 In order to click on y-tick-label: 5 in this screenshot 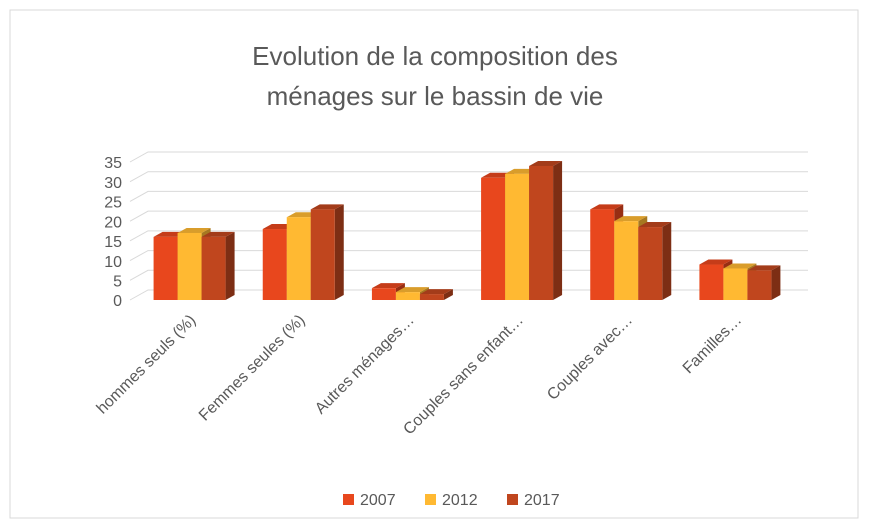, I will do `click(117, 282)`.